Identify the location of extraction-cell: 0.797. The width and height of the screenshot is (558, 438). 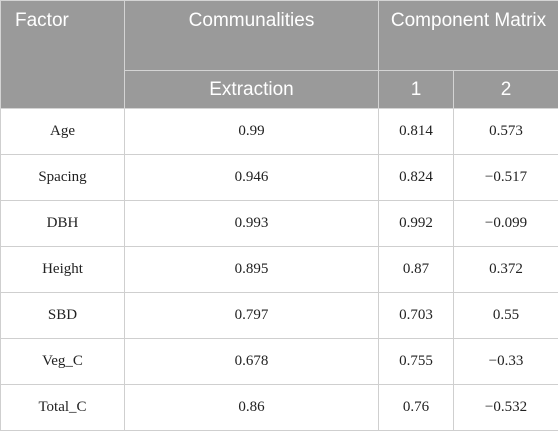
(251, 315).